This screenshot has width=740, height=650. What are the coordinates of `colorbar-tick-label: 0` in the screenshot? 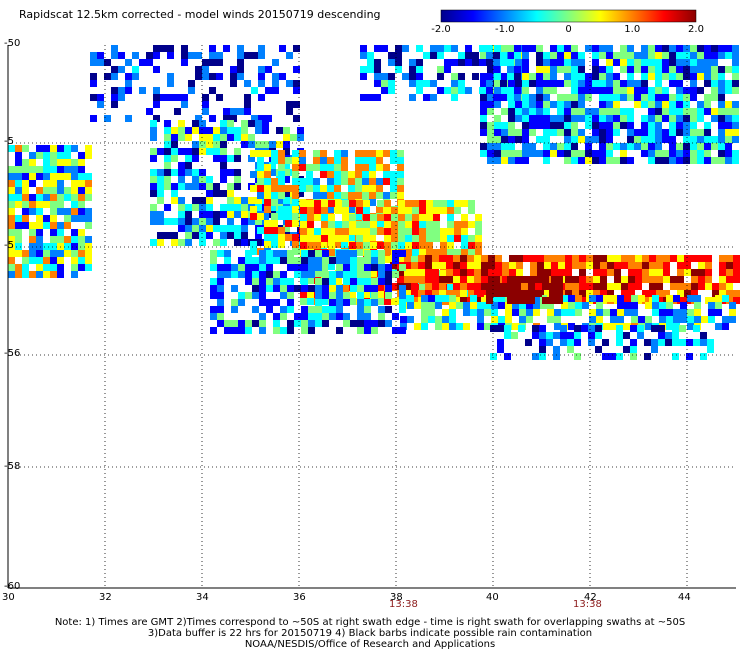 It's located at (568, 29).